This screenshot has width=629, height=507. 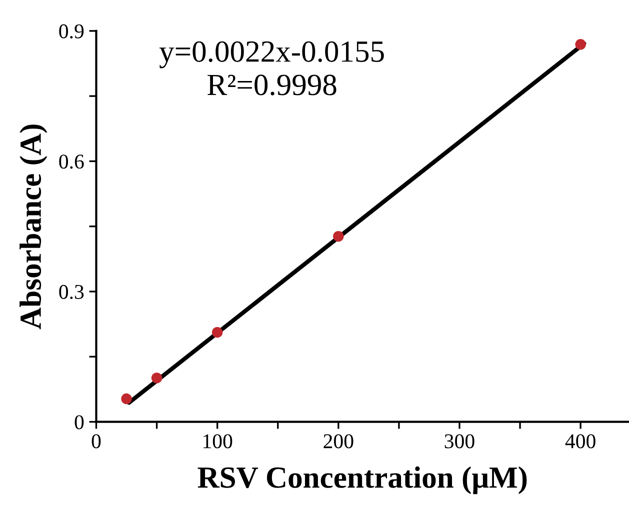 What do you see at coordinates (339, 441) in the screenshot?
I see `x-tick-label: 200` at bounding box center [339, 441].